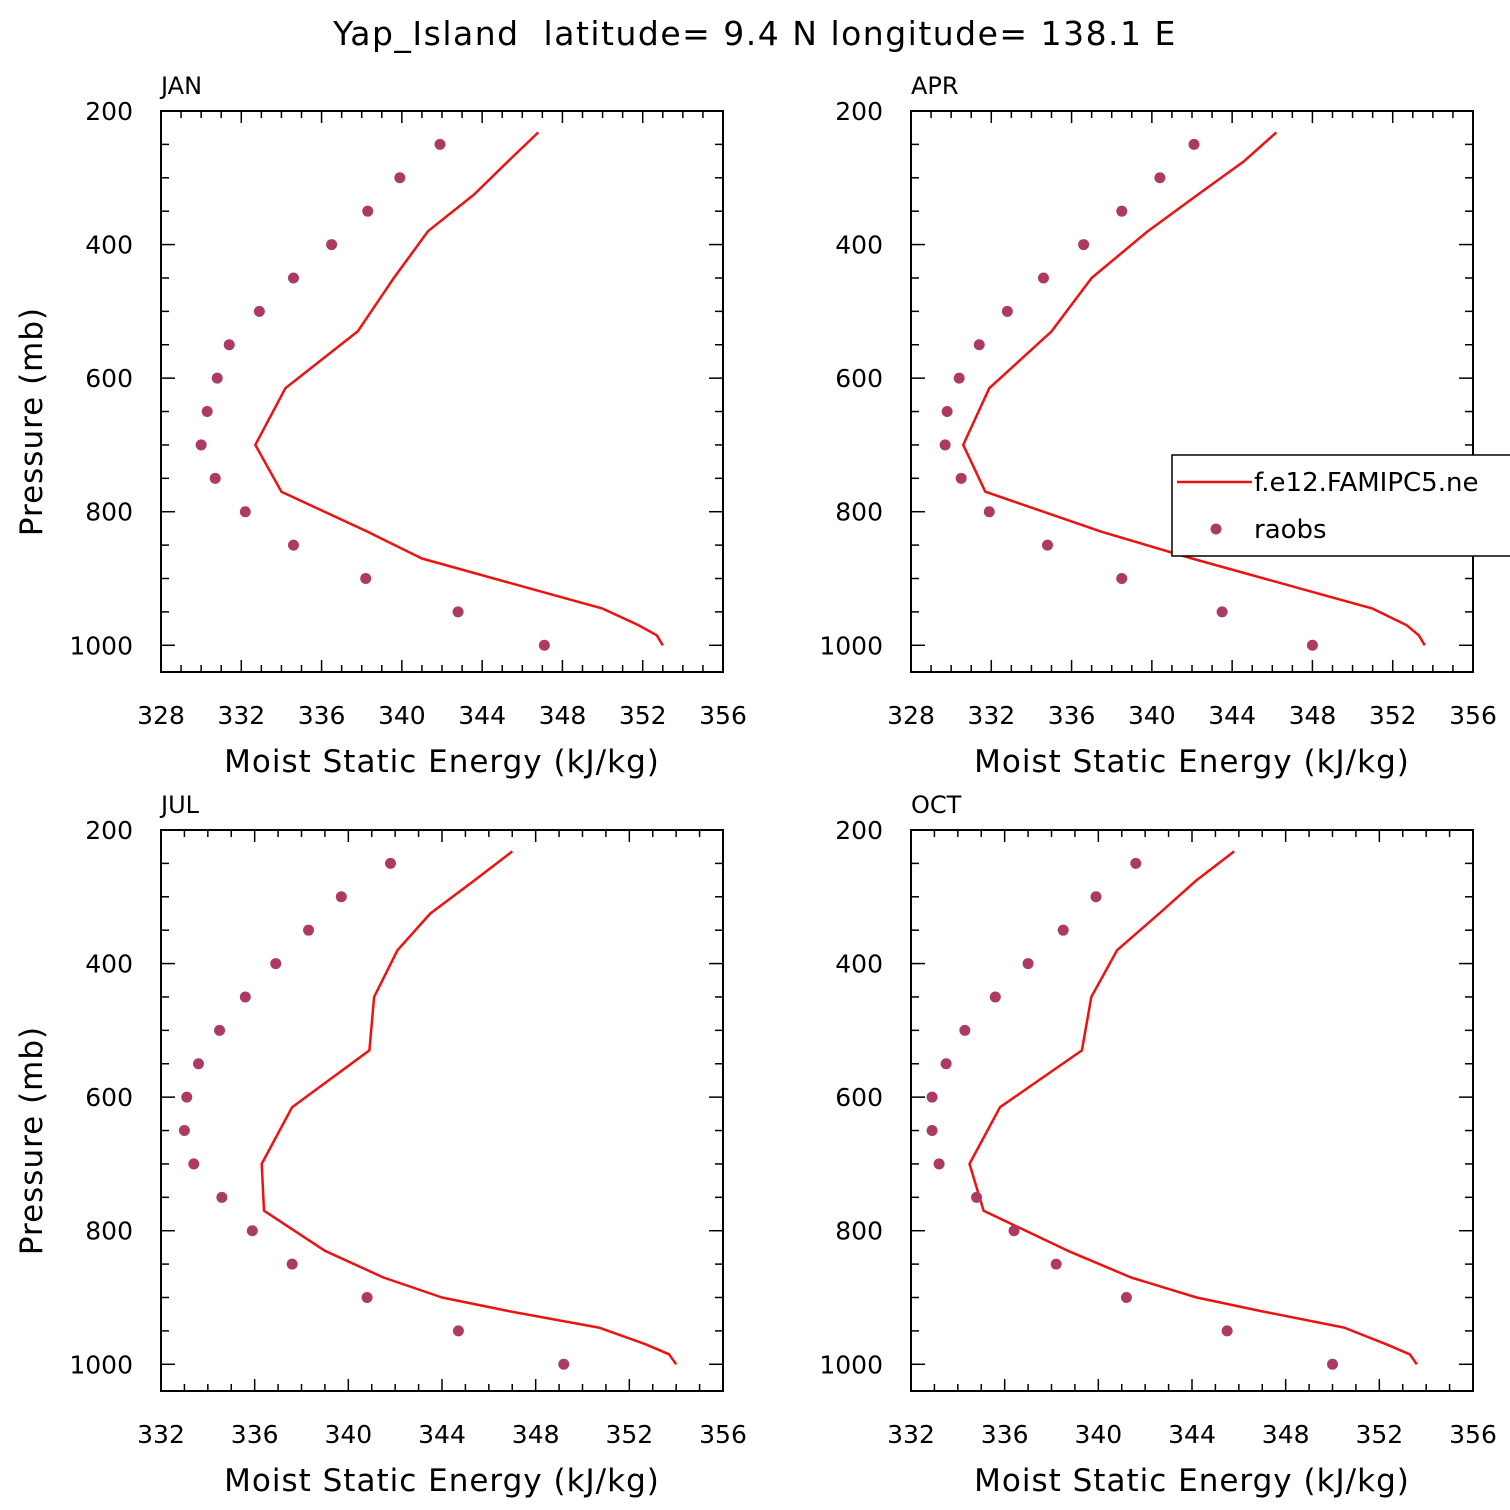 The width and height of the screenshot is (1510, 1510). What do you see at coordinates (1193, 388) in the screenshot?
I see `model-series-line` at bounding box center [1193, 388].